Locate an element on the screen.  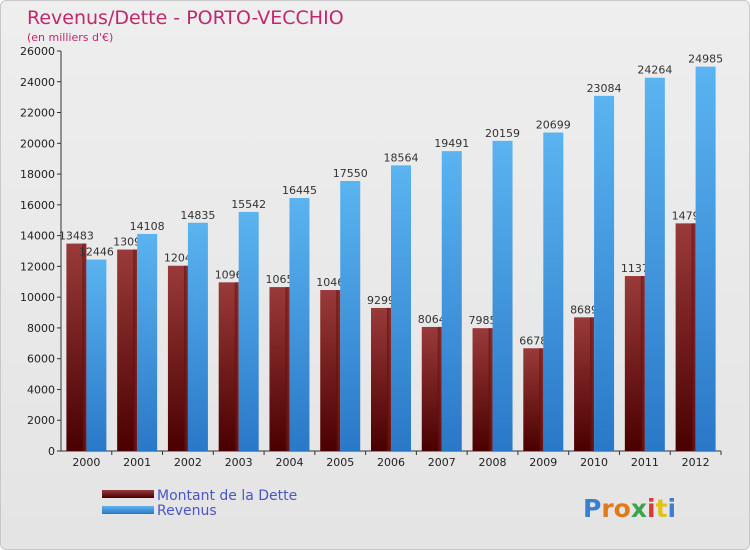
x-tick-label: 2007 is located at coordinates (442, 462).